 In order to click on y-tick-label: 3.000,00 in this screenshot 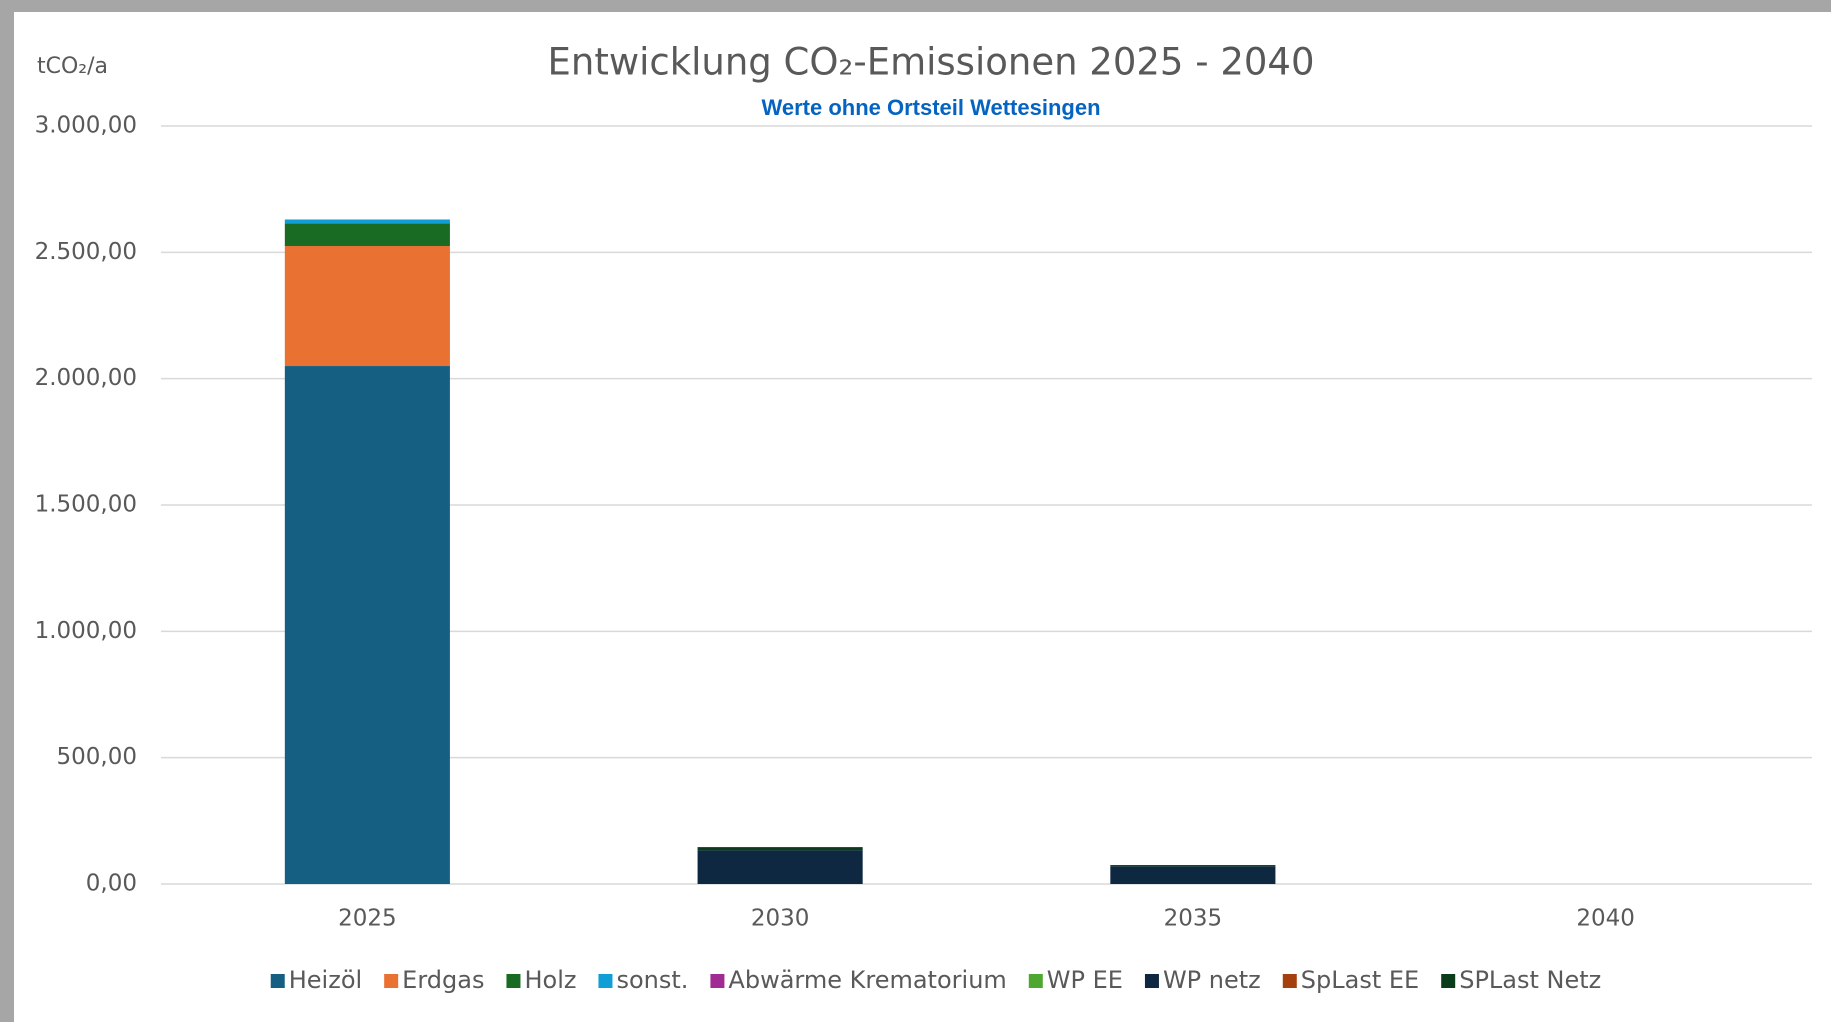, I will do `click(86, 126)`.